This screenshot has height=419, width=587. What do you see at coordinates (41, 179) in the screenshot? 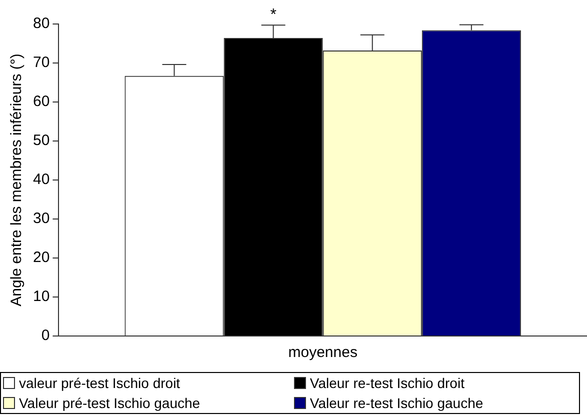
I see `y-tick-label: 40` at bounding box center [41, 179].